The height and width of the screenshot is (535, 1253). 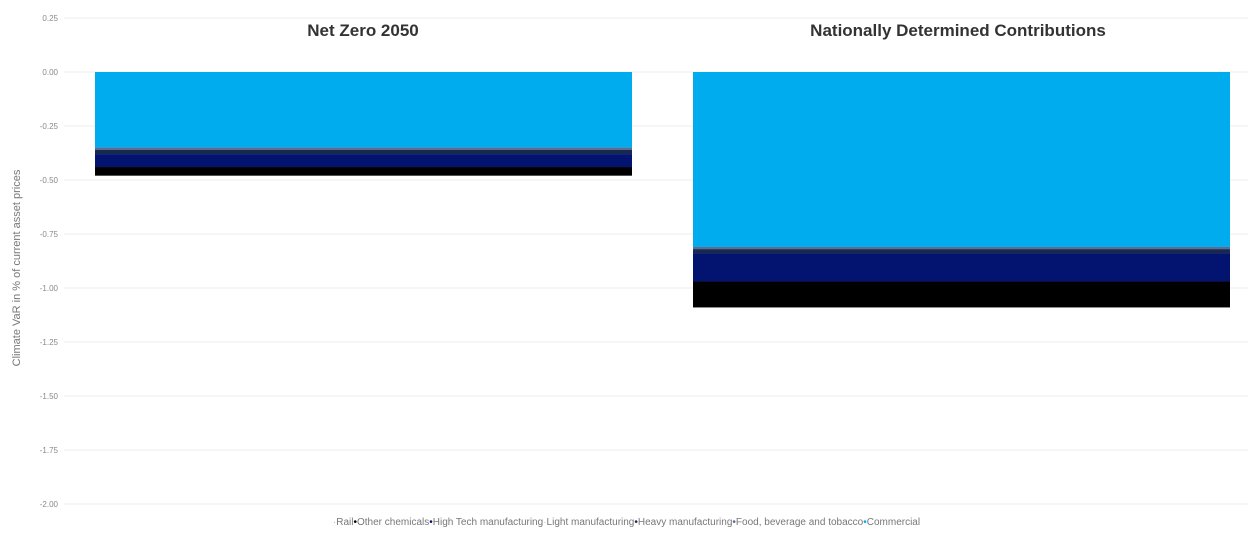 What do you see at coordinates (958, 30) in the screenshot?
I see `panel-title: Nationally Determined Contributions` at bounding box center [958, 30].